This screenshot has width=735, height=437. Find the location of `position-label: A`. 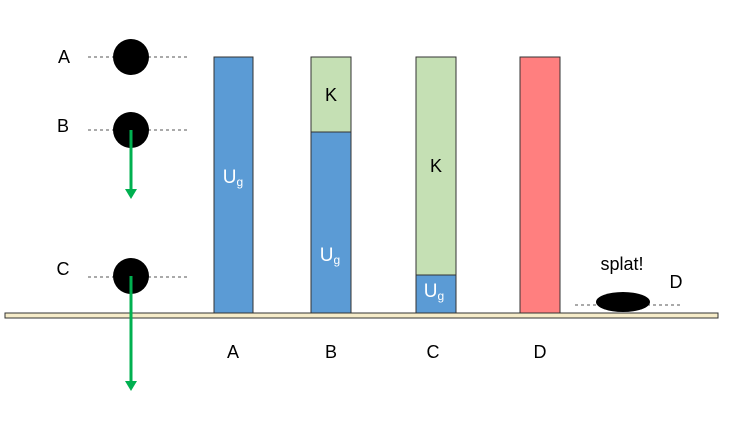

position-label: A is located at coordinates (64, 57).